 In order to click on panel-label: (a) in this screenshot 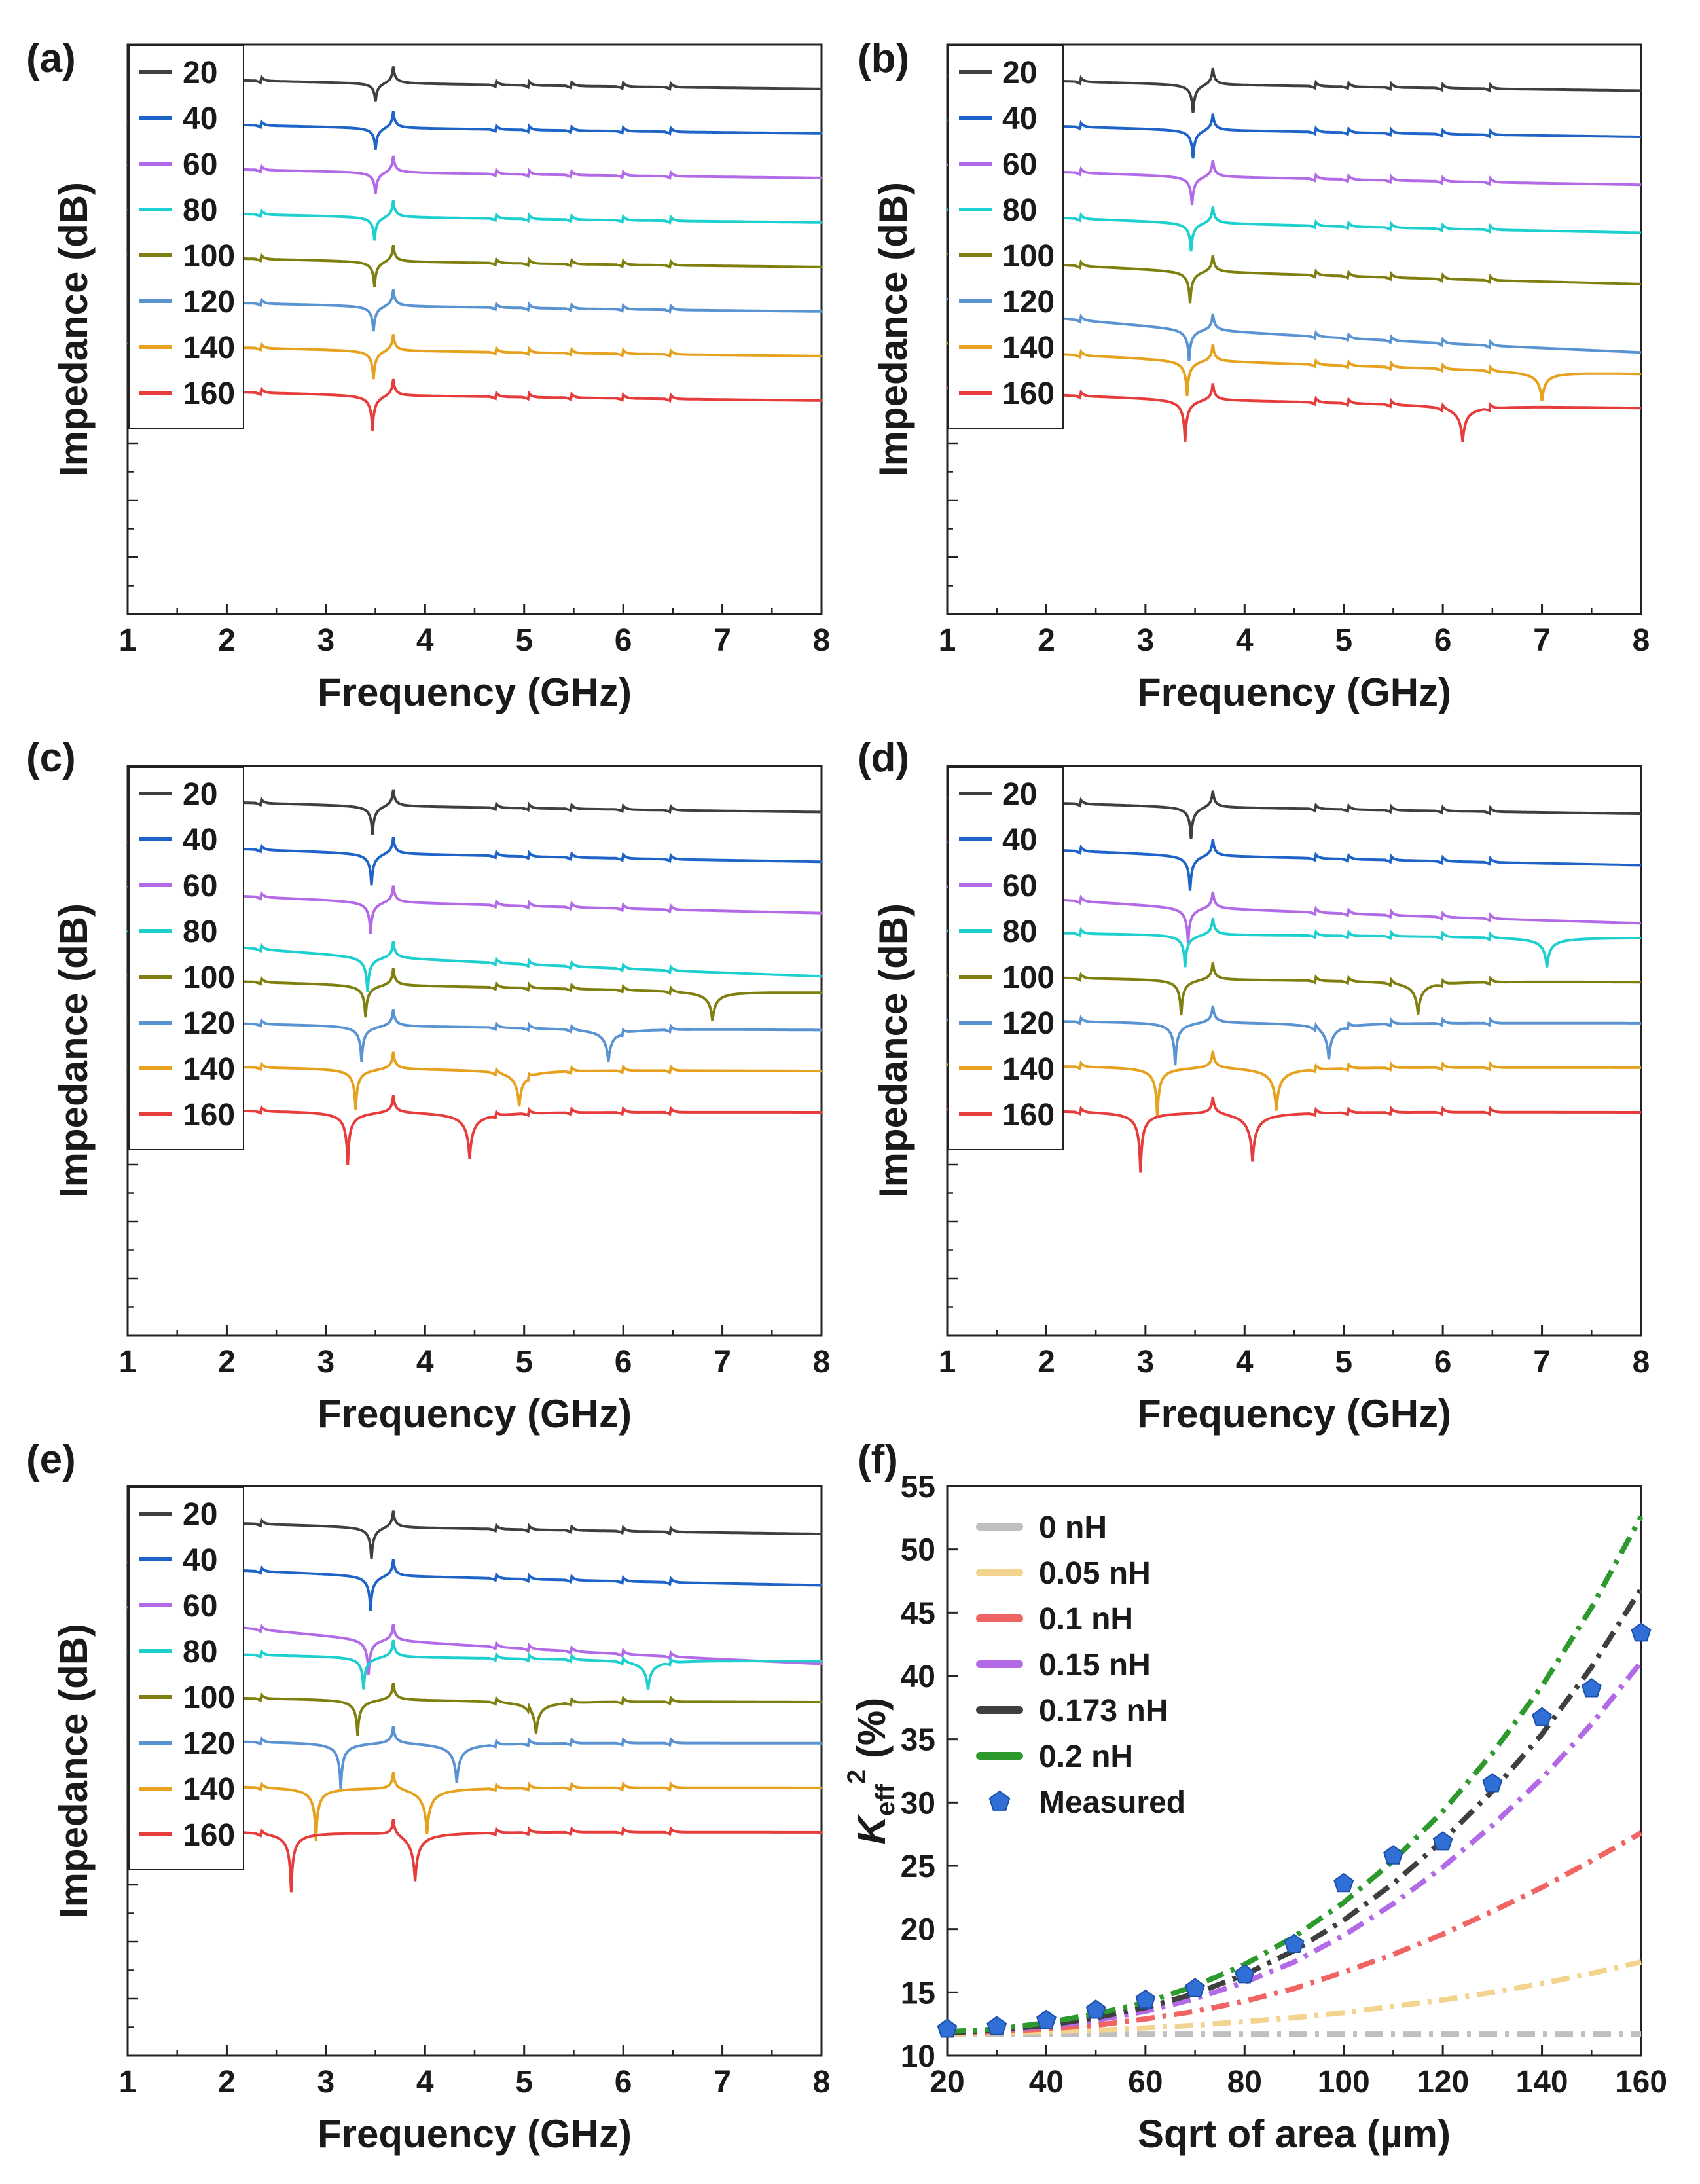, I will do `click(51, 58)`.